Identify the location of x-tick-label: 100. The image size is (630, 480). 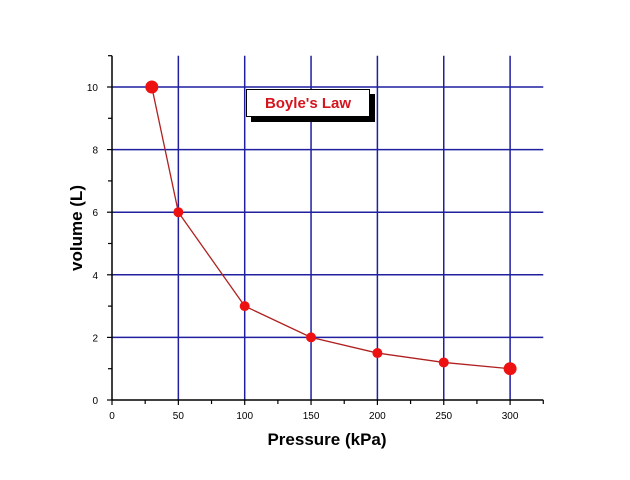
(244, 416).